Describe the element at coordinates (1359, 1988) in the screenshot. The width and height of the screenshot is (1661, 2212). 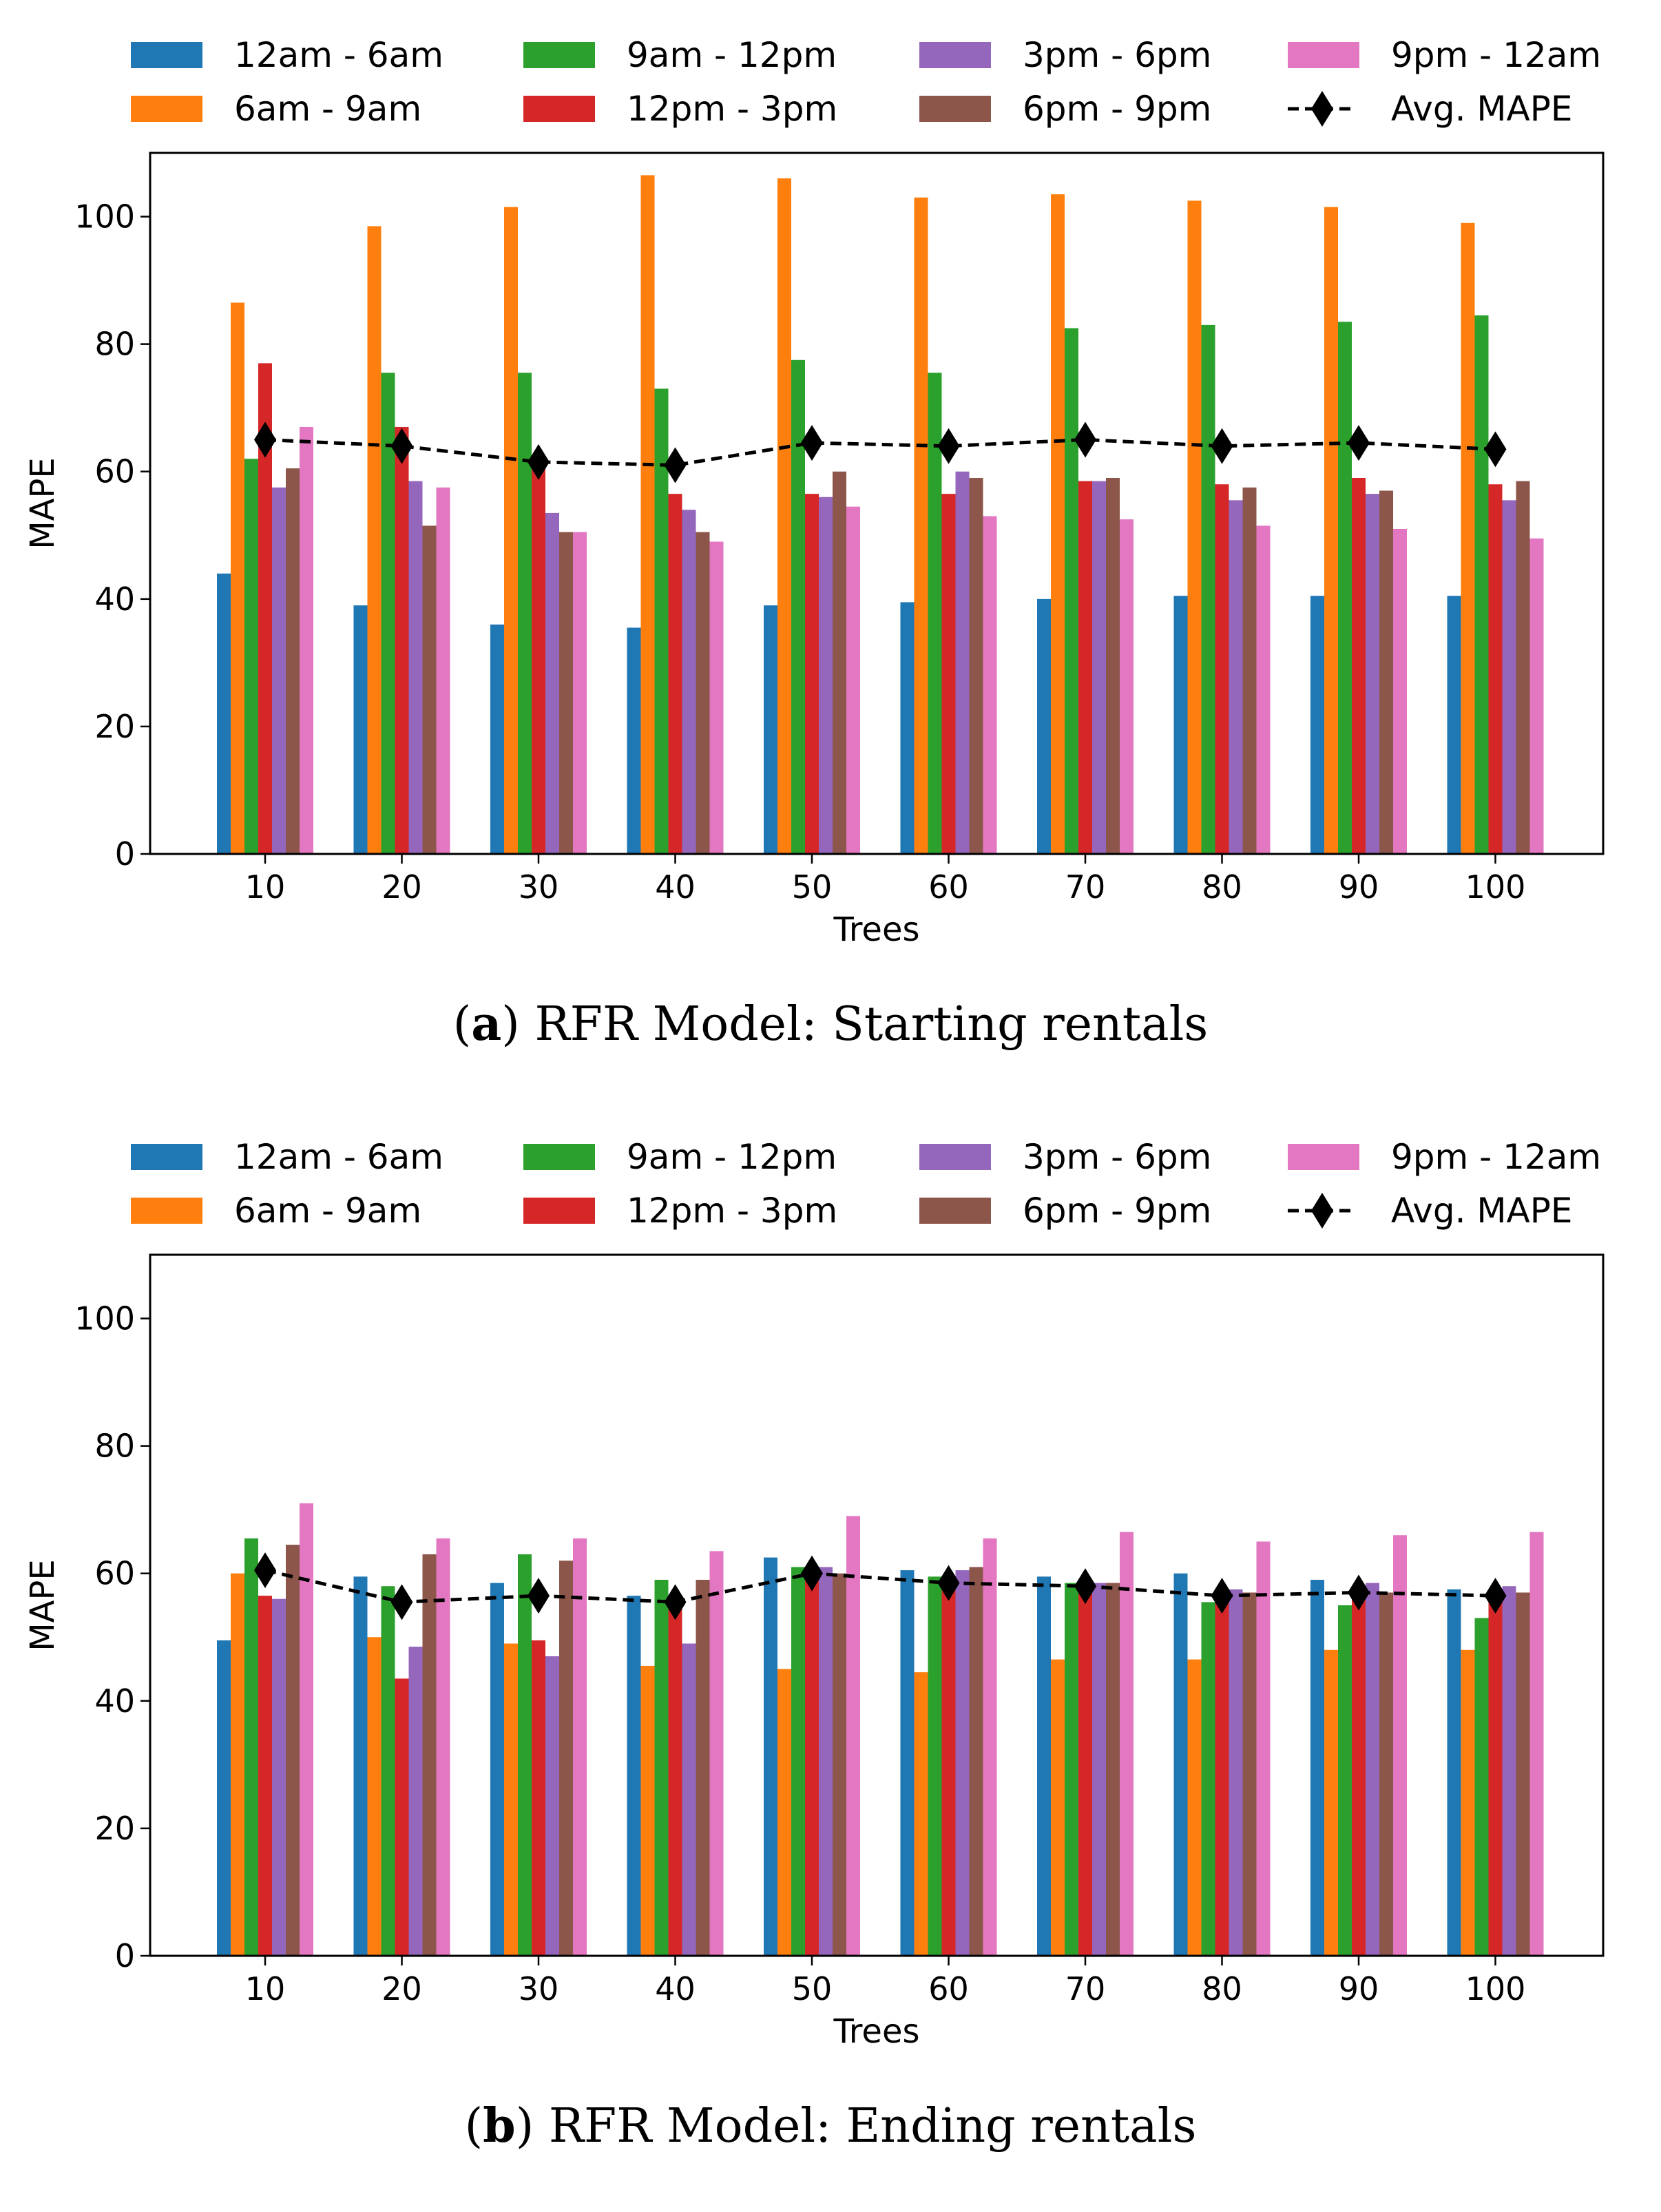
I see `x-tick-label: 90` at that location.